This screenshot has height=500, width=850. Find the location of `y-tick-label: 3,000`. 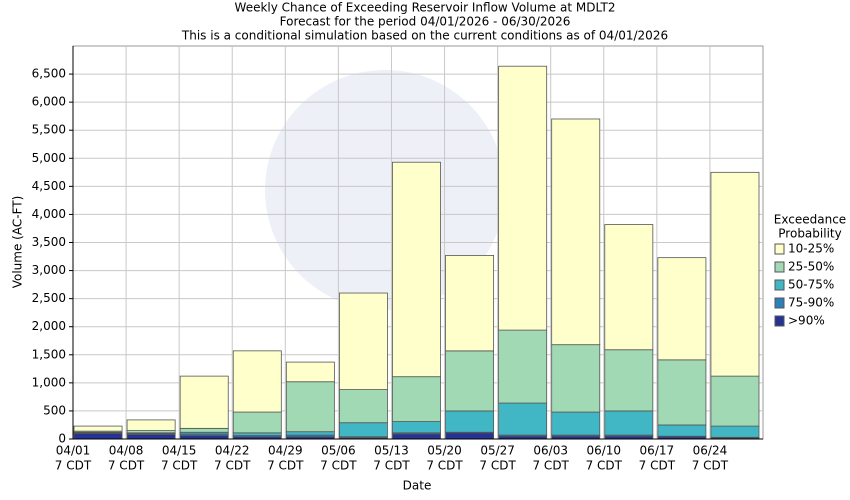

y-tick-label: 3,000 is located at coordinates (49, 270).